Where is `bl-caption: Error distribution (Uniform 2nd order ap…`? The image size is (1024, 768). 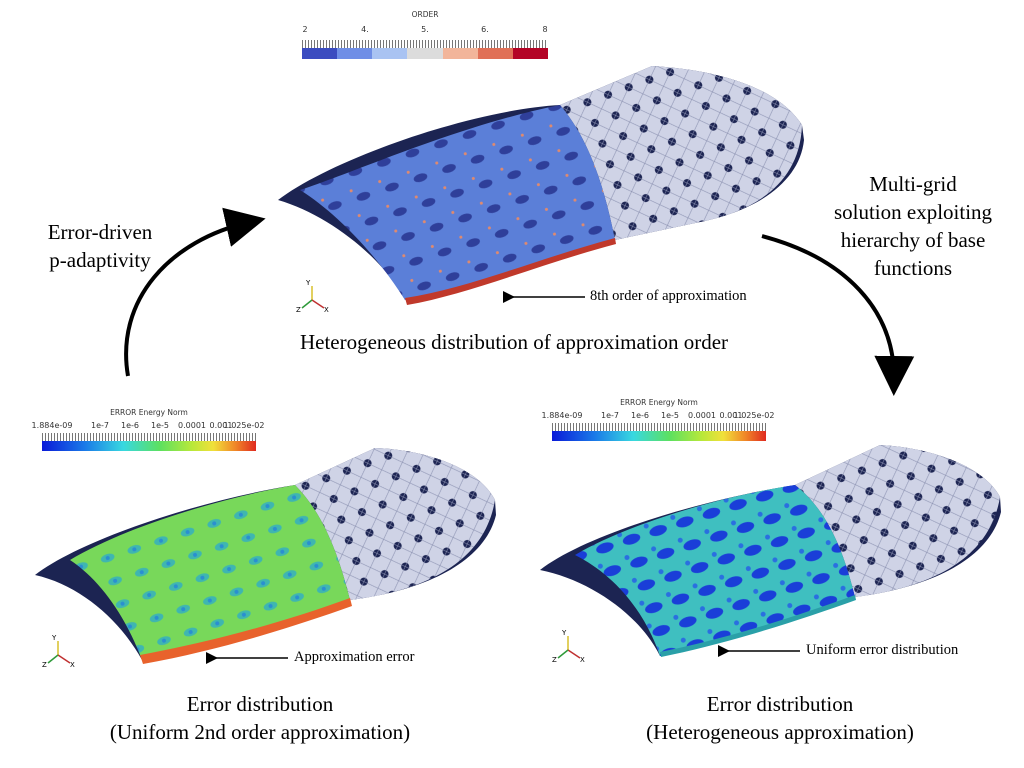 bl-caption: Error distribution (Uniform 2nd order ap… is located at coordinates (260, 718).